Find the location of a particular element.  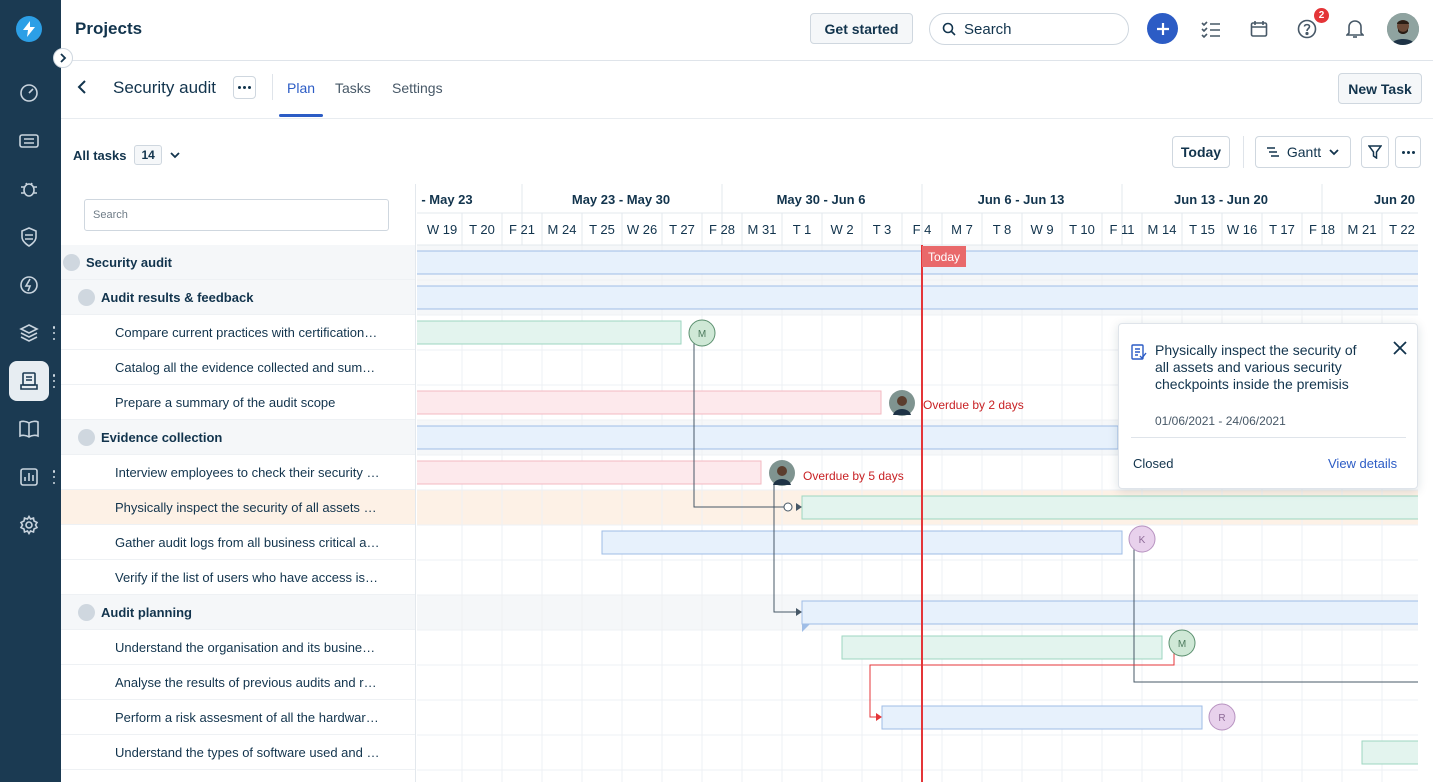

task-label: Security audit is located at coordinates (129, 262).